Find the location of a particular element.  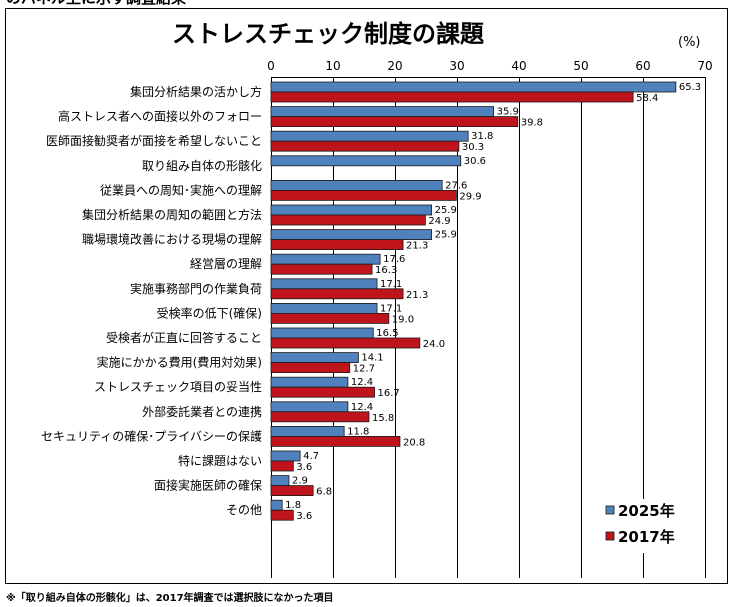

category-label: 取り組み自体の形骸化 is located at coordinates (202, 166).